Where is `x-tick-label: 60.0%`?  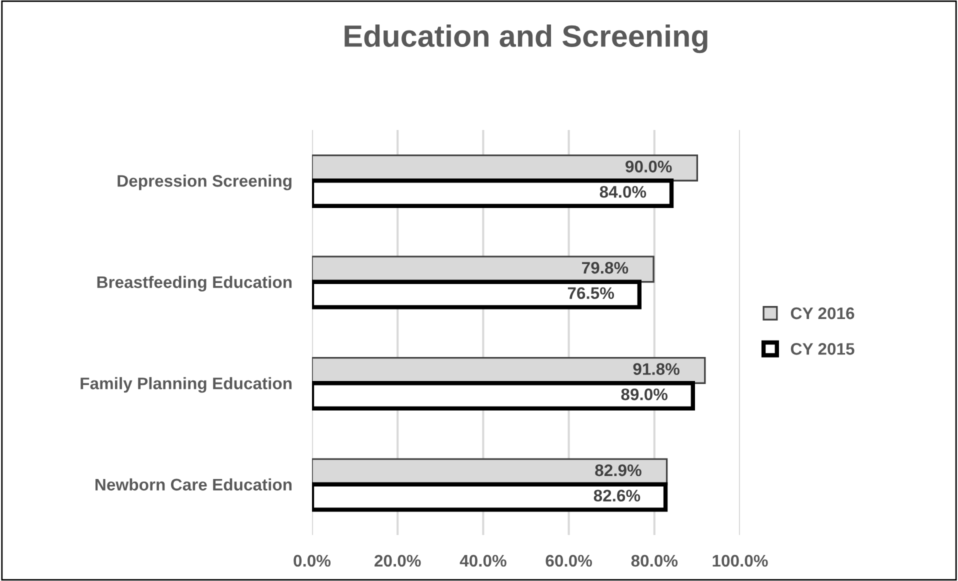 x-tick-label: 60.0% is located at coordinates (569, 560).